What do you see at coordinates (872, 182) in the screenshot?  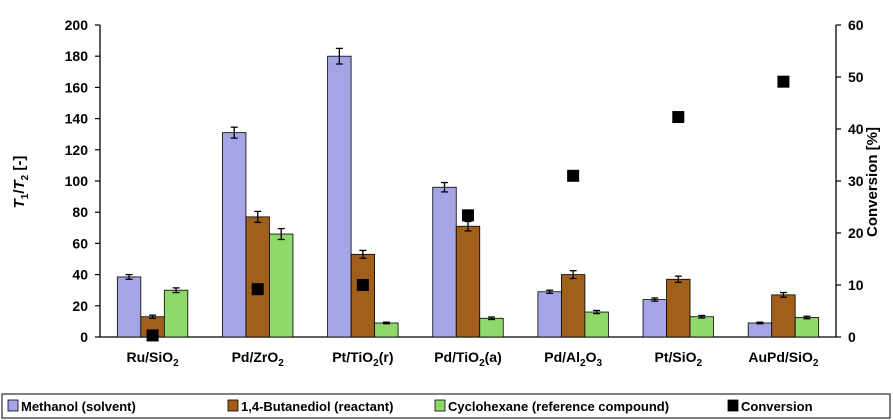 I see `y-axis-right-title: Conversion [%]` at bounding box center [872, 182].